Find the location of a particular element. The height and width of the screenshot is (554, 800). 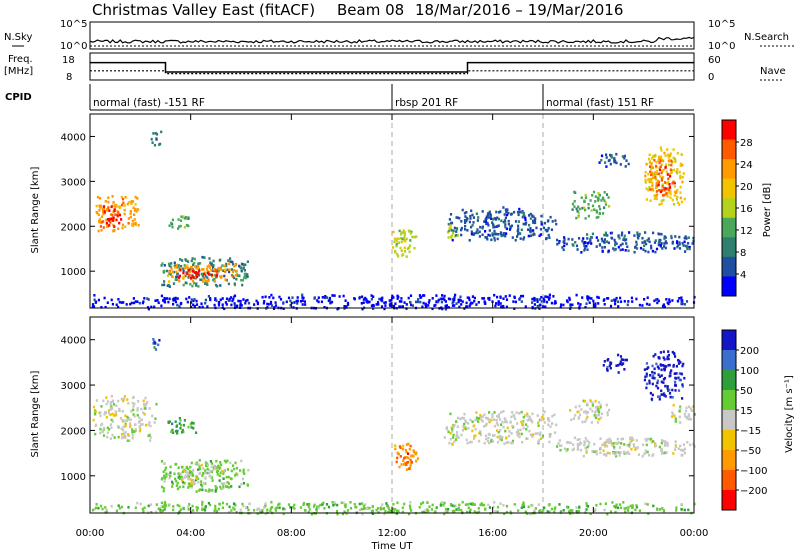

colorbar-tick-label: 20 is located at coordinates (746, 187).